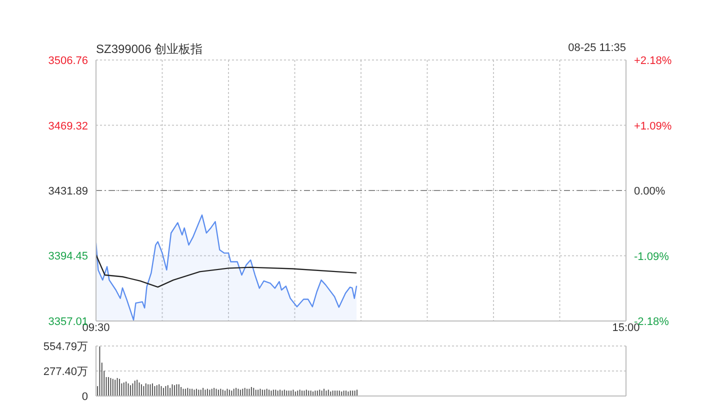 The image size is (710, 401). I want to click on y-tick-label: 3394.45, so click(68, 256).